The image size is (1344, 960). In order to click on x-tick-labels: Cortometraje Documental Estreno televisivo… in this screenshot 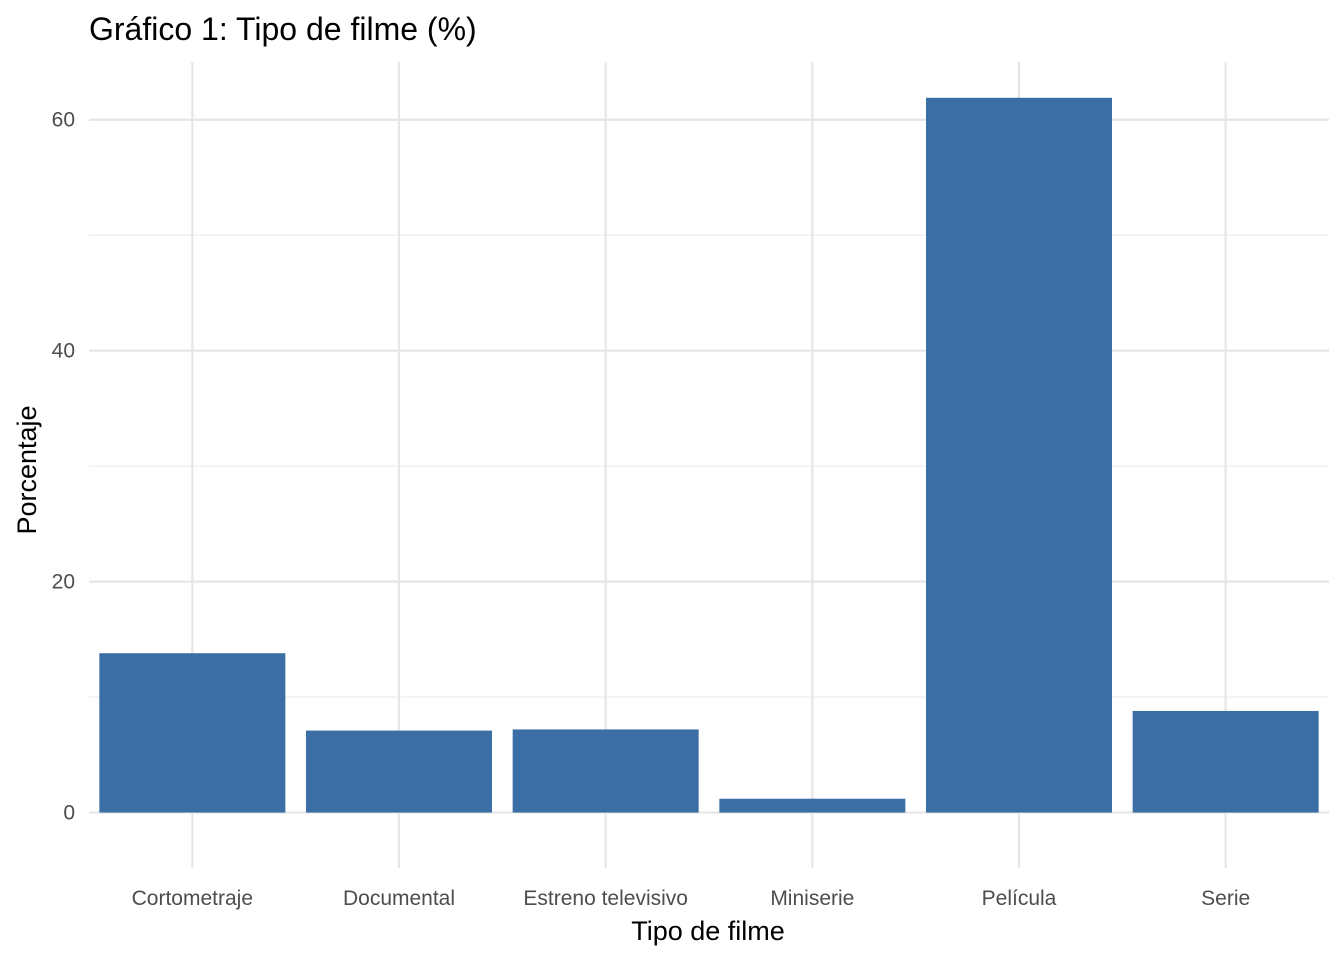, I will do `click(691, 898)`.